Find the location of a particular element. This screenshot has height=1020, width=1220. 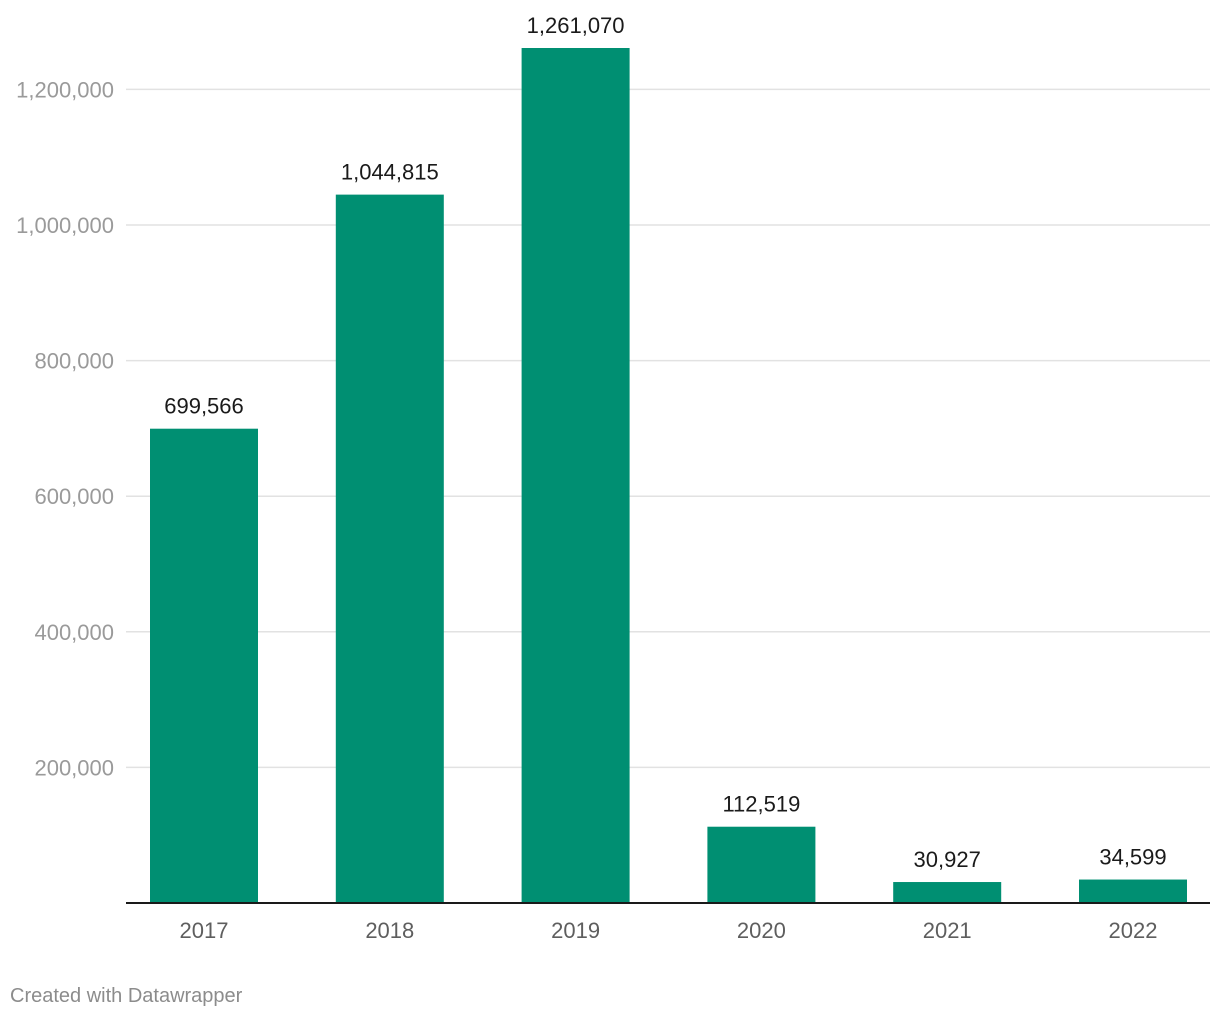

x-tick-label: 2021 is located at coordinates (947, 930).